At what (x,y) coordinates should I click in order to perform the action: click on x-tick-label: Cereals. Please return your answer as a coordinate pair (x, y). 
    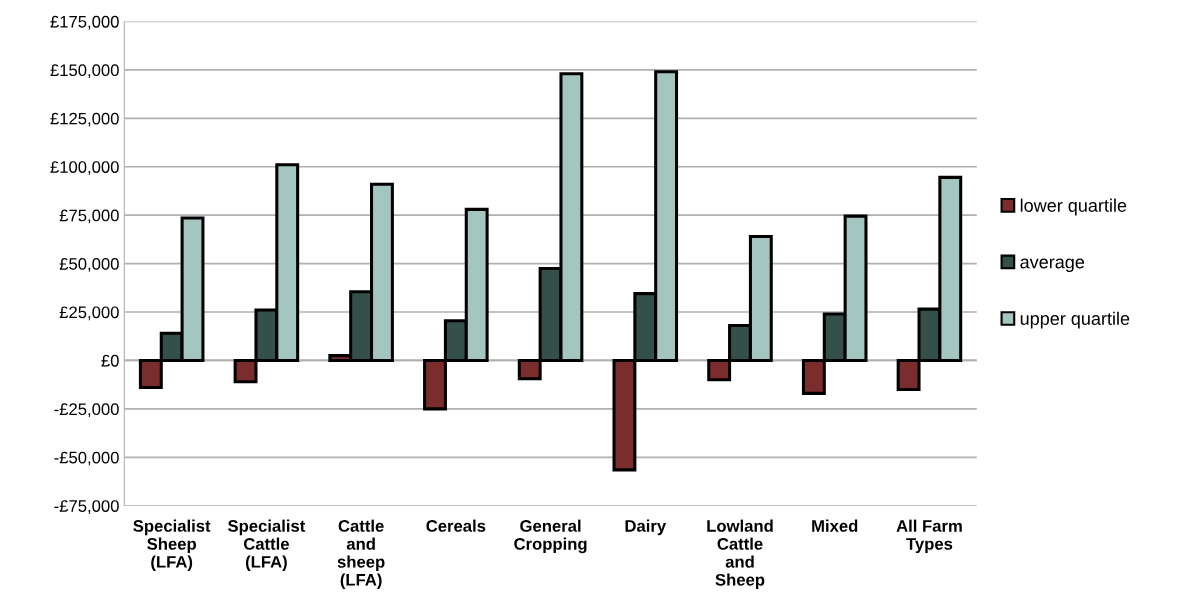
    Looking at the image, I should click on (456, 525).